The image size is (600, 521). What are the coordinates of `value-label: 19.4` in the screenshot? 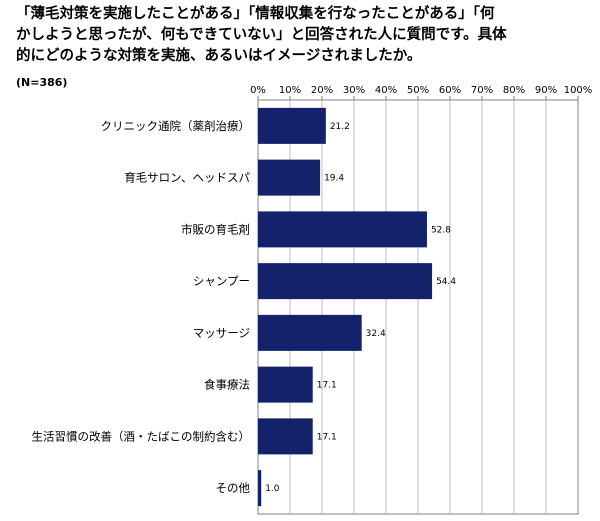 It's located at (334, 179).